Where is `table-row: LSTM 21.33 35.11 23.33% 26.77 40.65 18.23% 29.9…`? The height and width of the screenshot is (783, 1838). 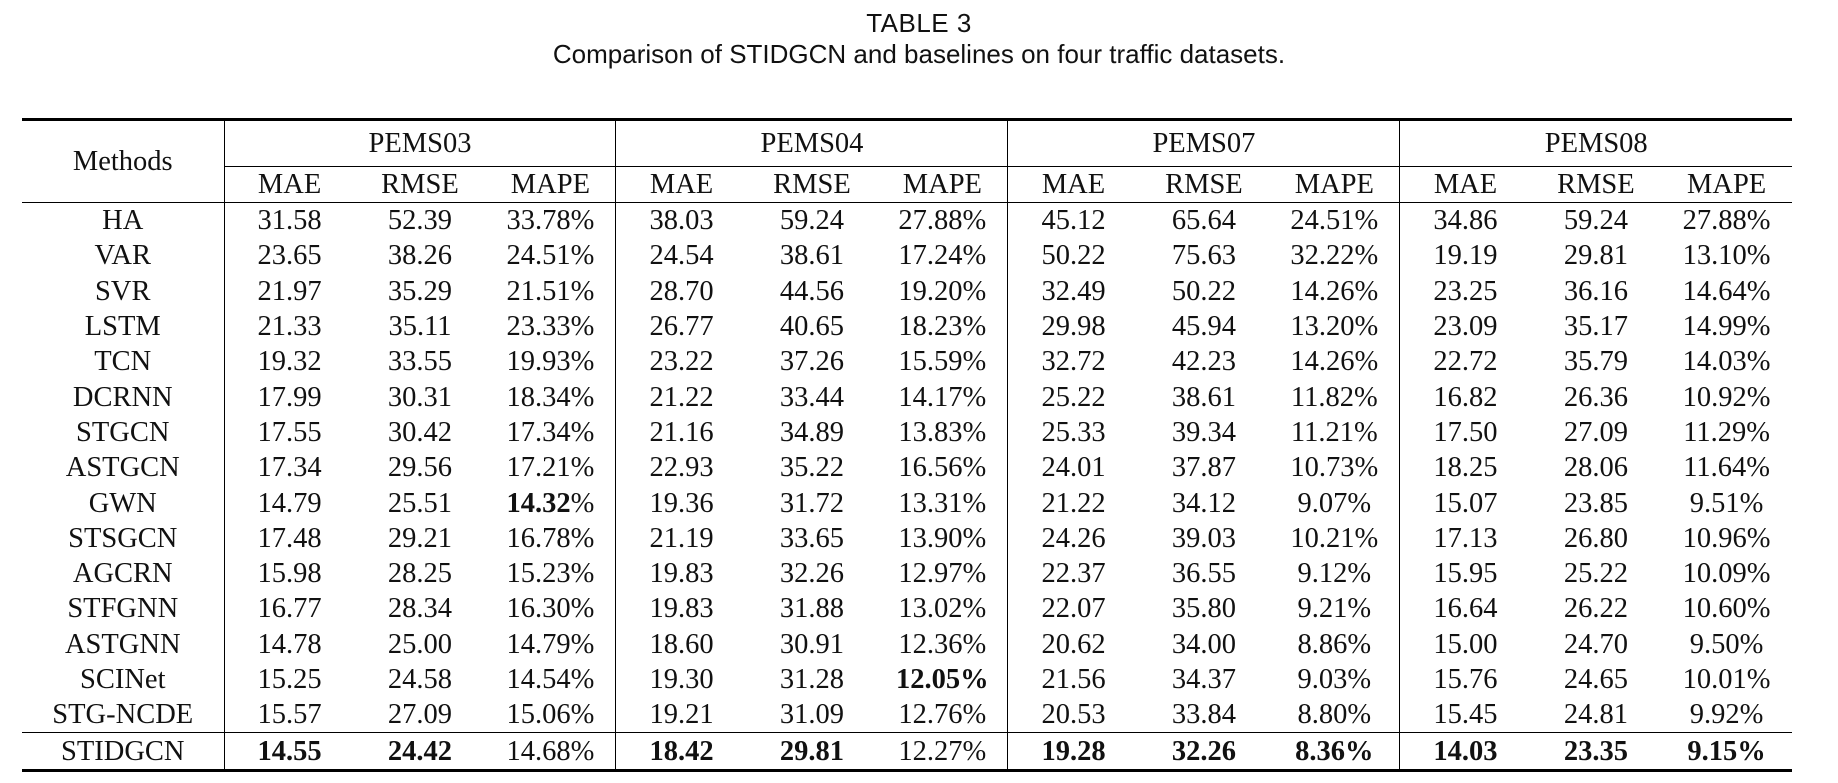 table-row: LSTM 21.33 35.11 23.33% 26.77 40.65 18.23% 29.9… is located at coordinates (907, 326).